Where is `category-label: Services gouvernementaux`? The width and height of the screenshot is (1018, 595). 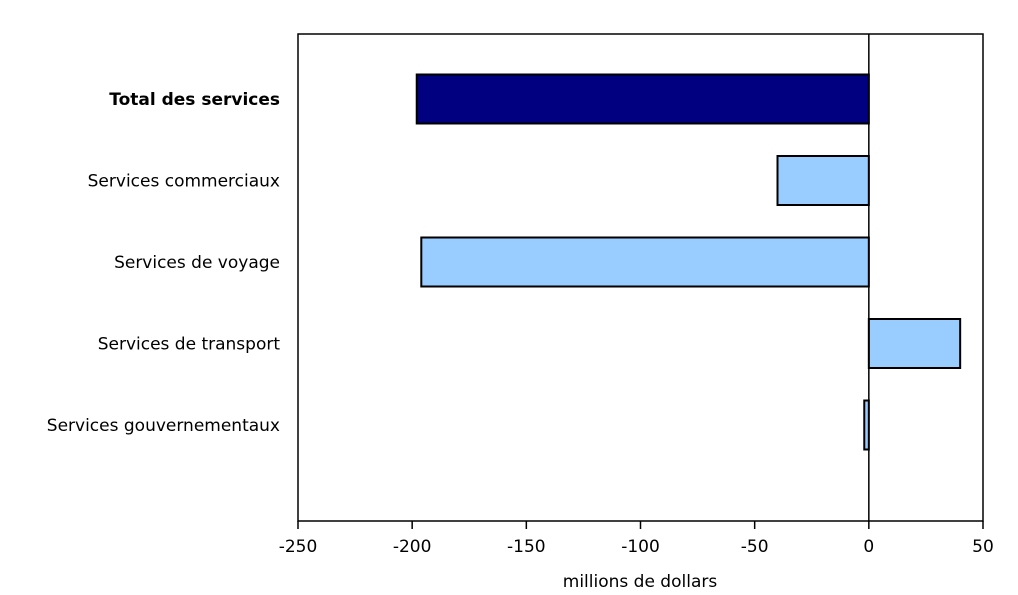
category-label: Services gouvernementaux is located at coordinates (163, 426).